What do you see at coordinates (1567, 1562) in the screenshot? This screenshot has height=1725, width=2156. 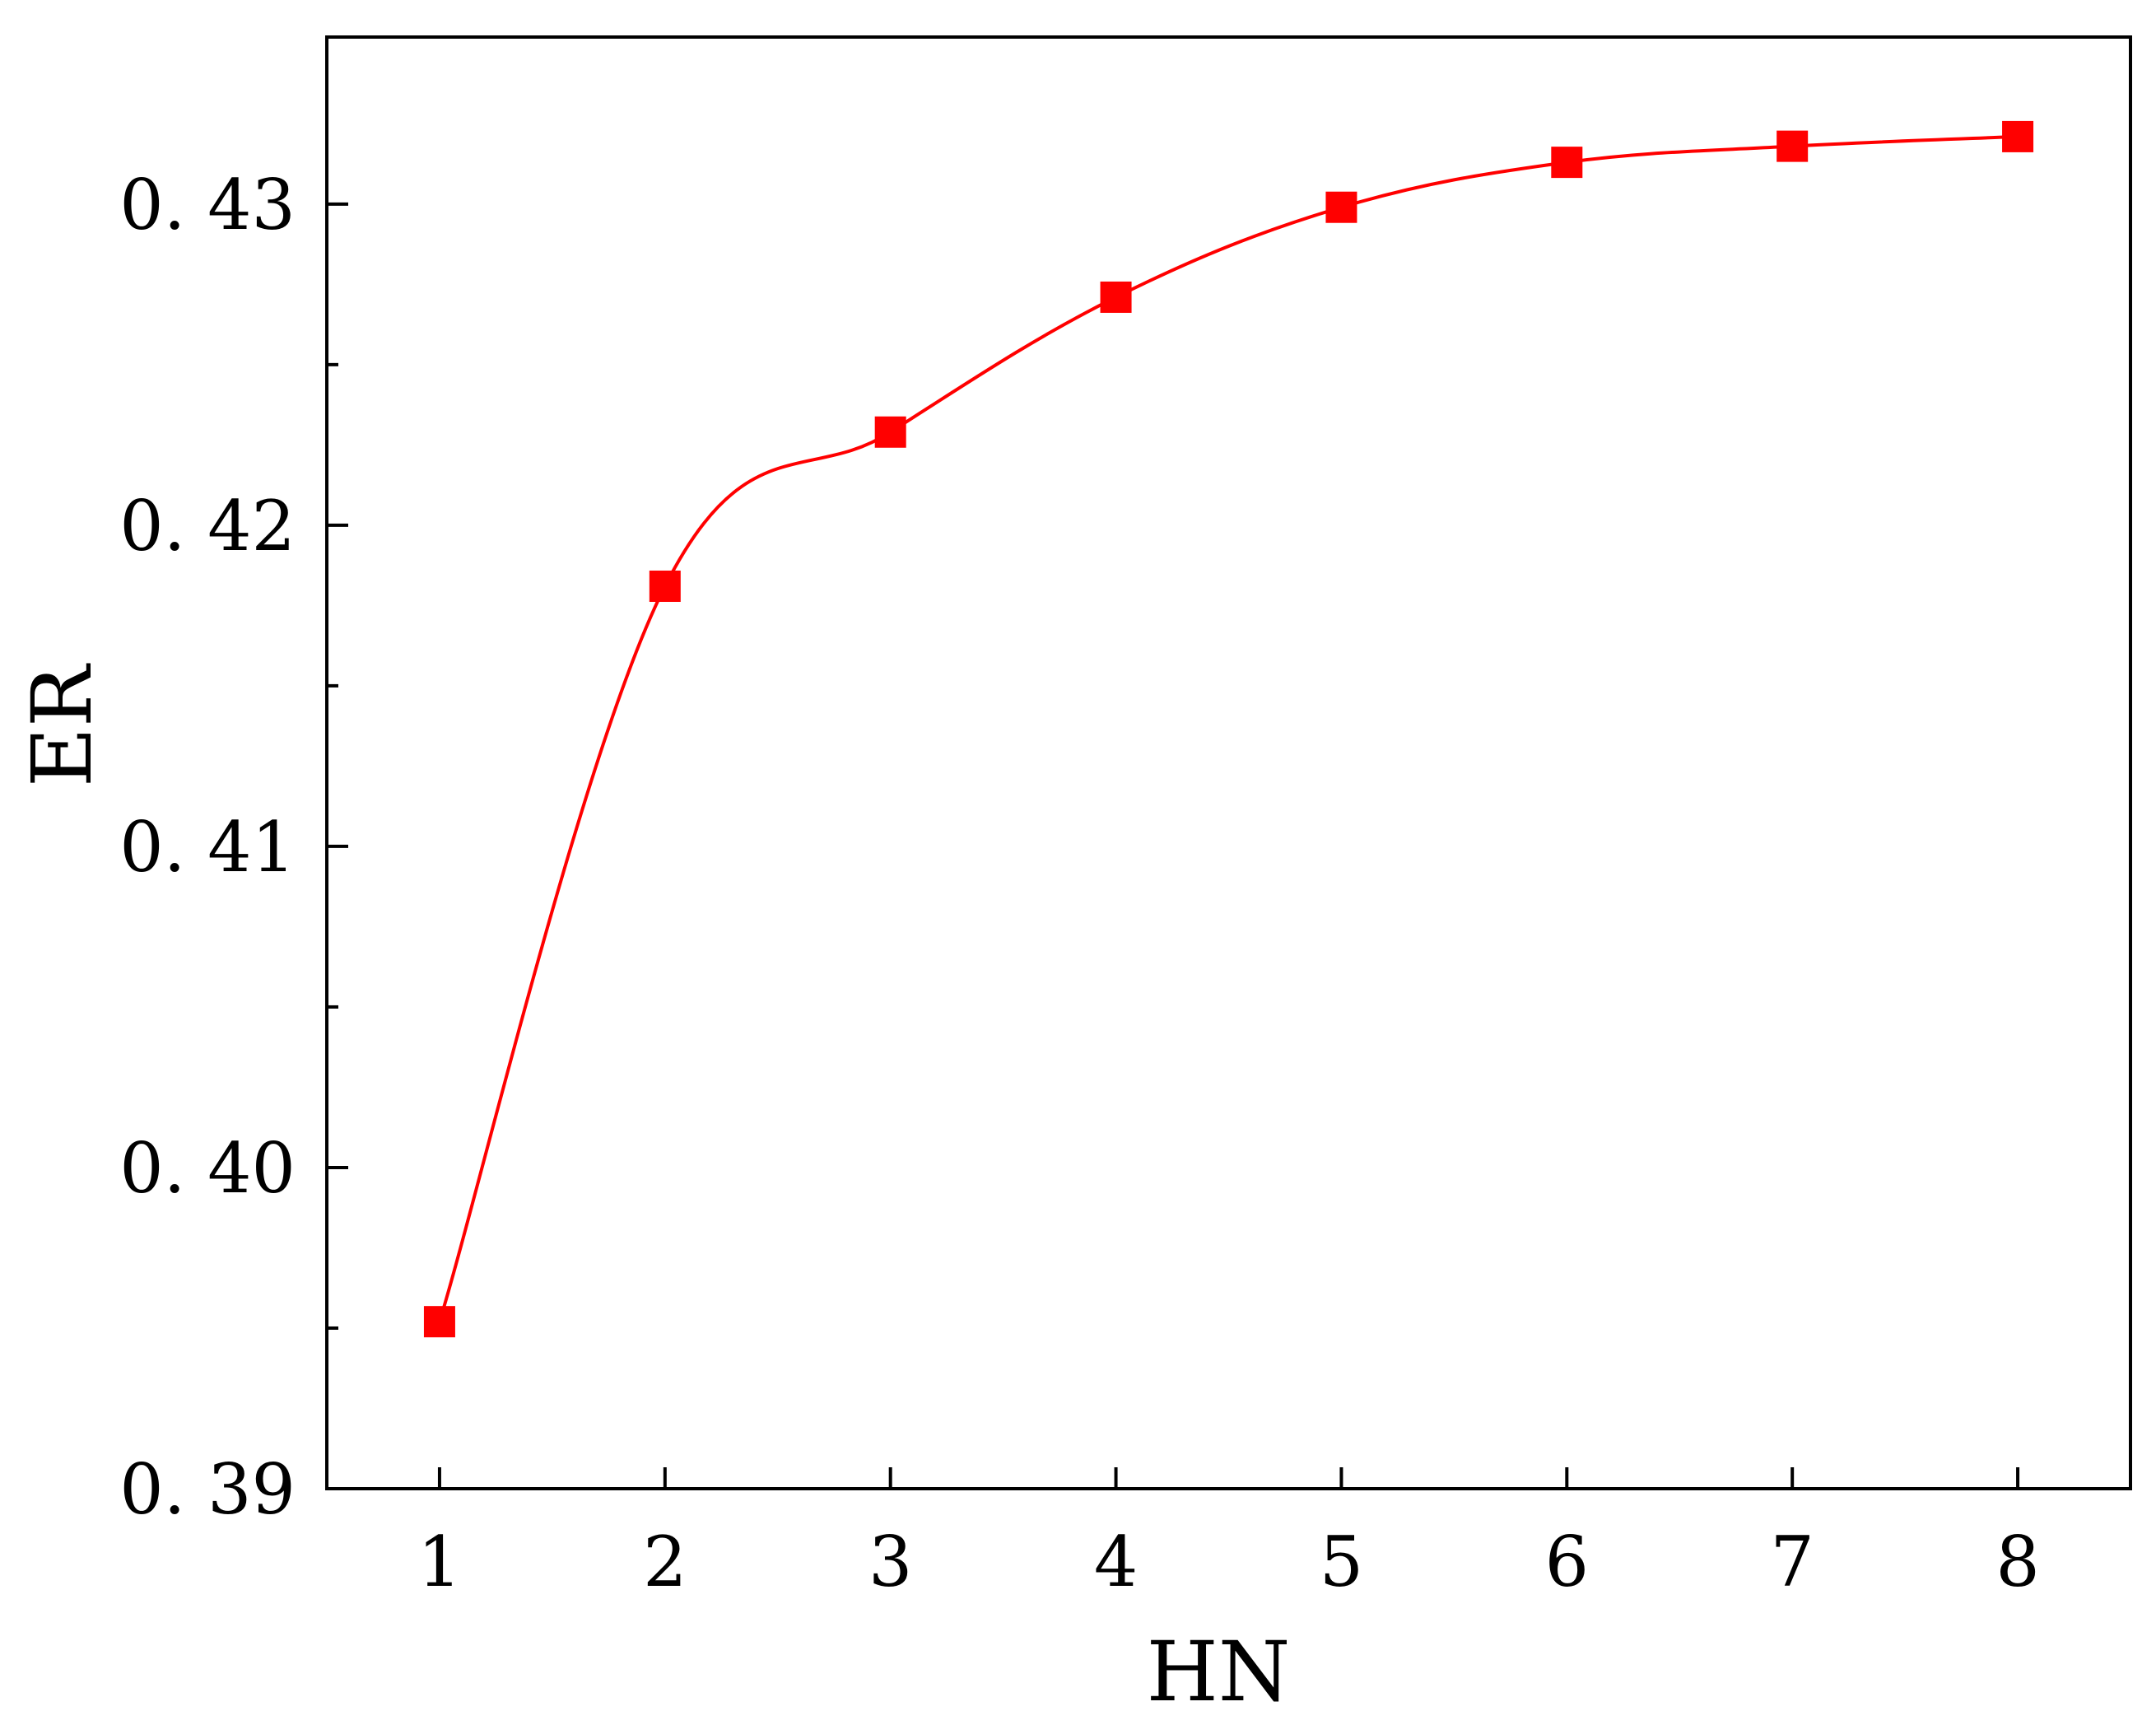 I see `x-tick-label: 6` at bounding box center [1567, 1562].